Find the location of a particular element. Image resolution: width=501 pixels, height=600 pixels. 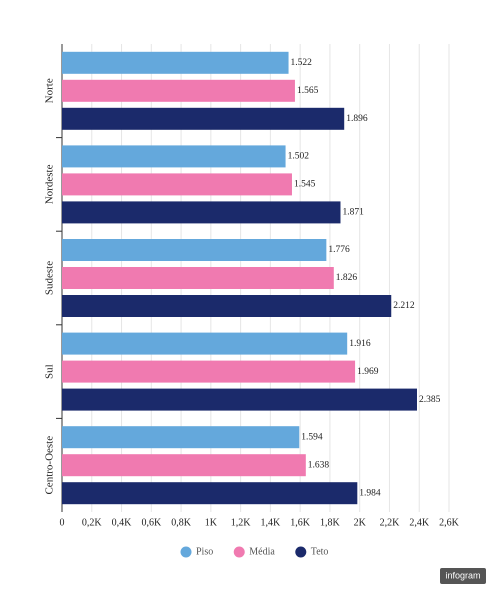

x-tick-label: 2K is located at coordinates (360, 522).